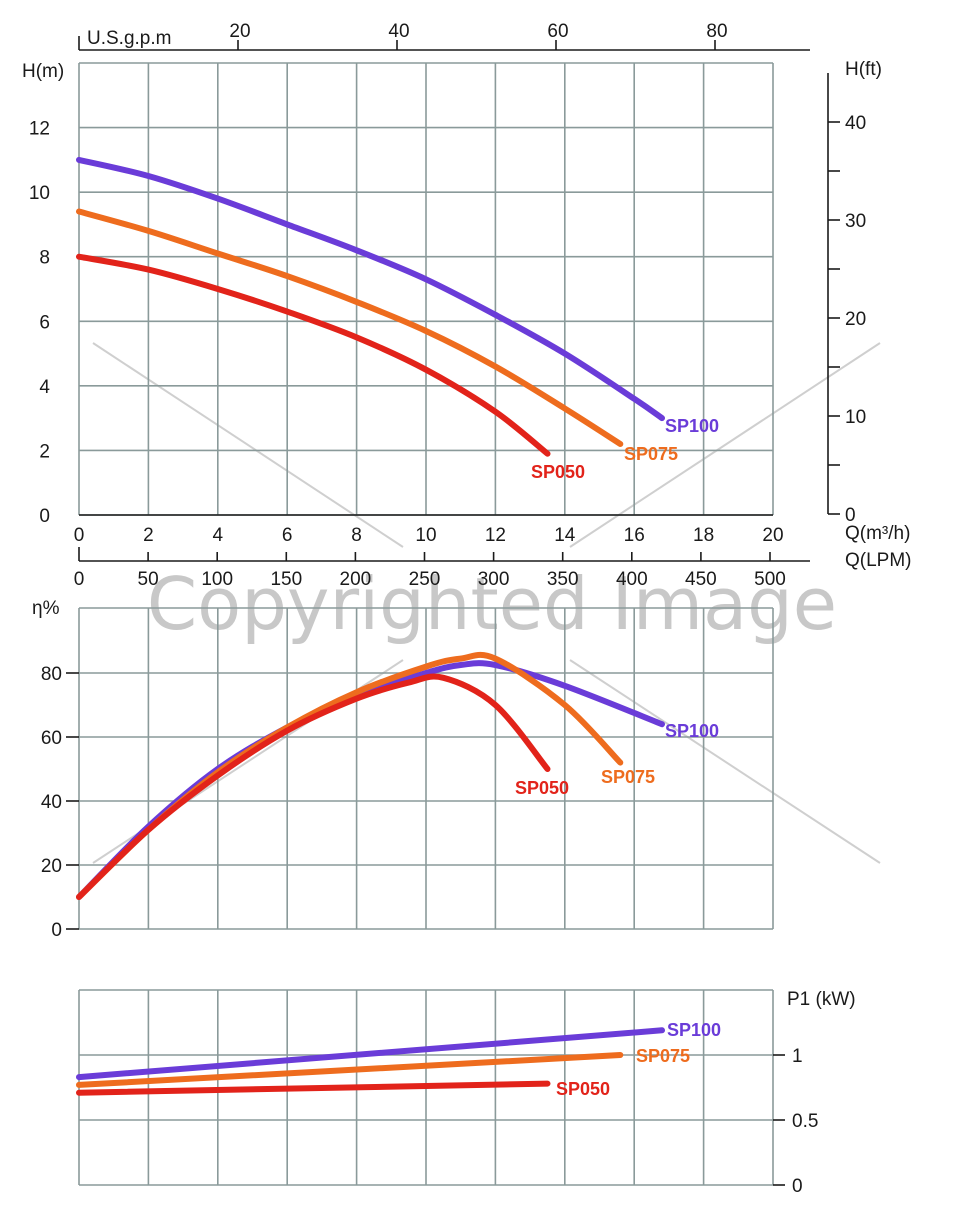 This screenshot has width=974, height=1206. Describe the element at coordinates (148, 535) in the screenshot. I see `q-m3h-tick-label: 2` at that location.